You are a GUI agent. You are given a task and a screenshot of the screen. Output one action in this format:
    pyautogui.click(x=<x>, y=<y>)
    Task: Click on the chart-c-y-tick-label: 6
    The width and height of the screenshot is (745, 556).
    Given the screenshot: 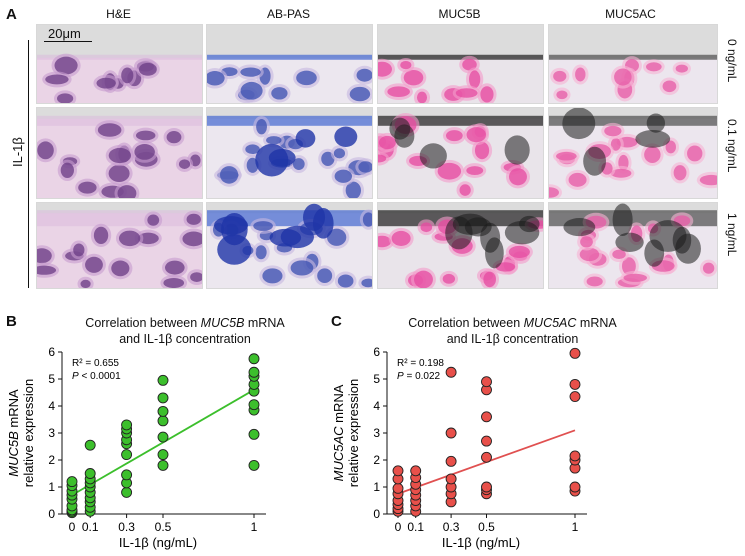 What is the action you would take?
    pyautogui.click(x=376, y=352)
    